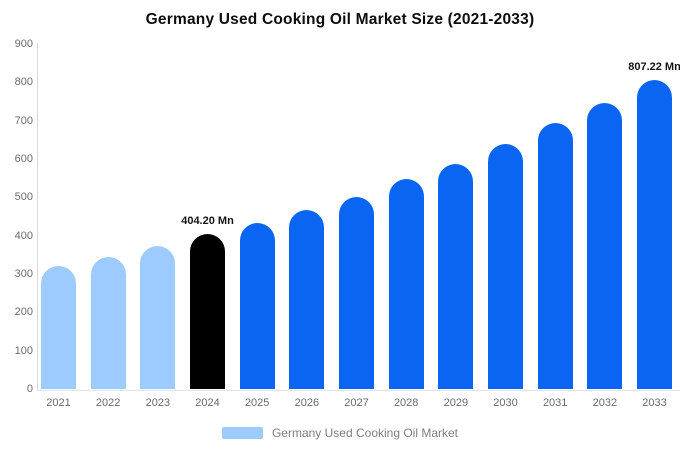 This screenshot has height=450, width=680. What do you see at coordinates (23, 120) in the screenshot?
I see `y-tick-label: 700` at bounding box center [23, 120].